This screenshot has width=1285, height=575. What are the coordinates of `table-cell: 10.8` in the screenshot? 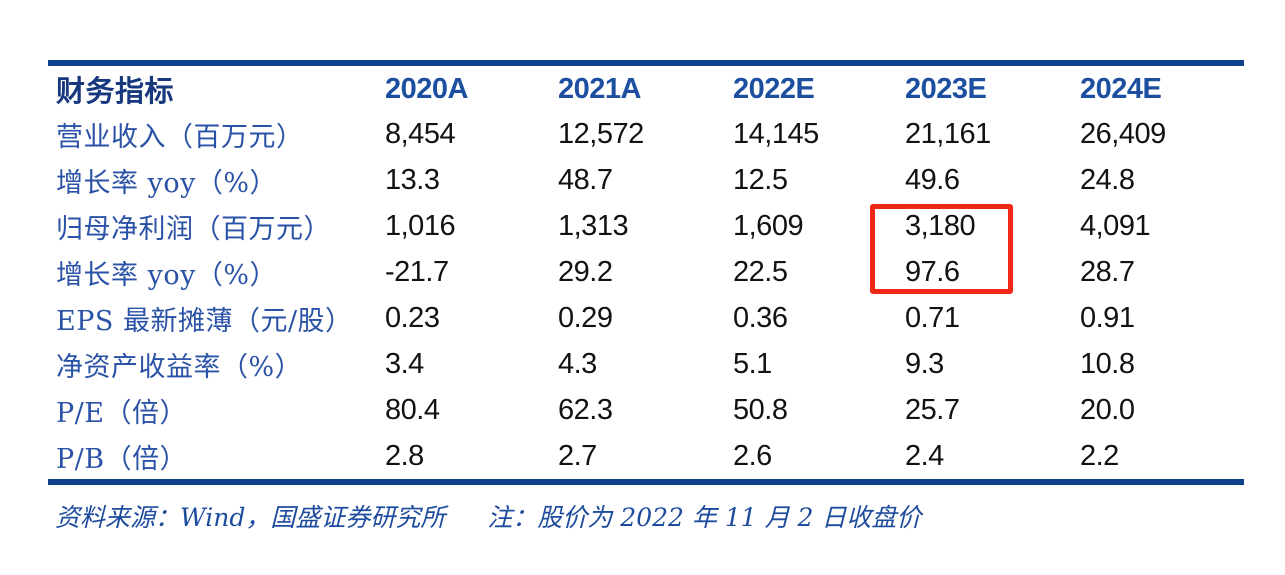 It's located at (1107, 363).